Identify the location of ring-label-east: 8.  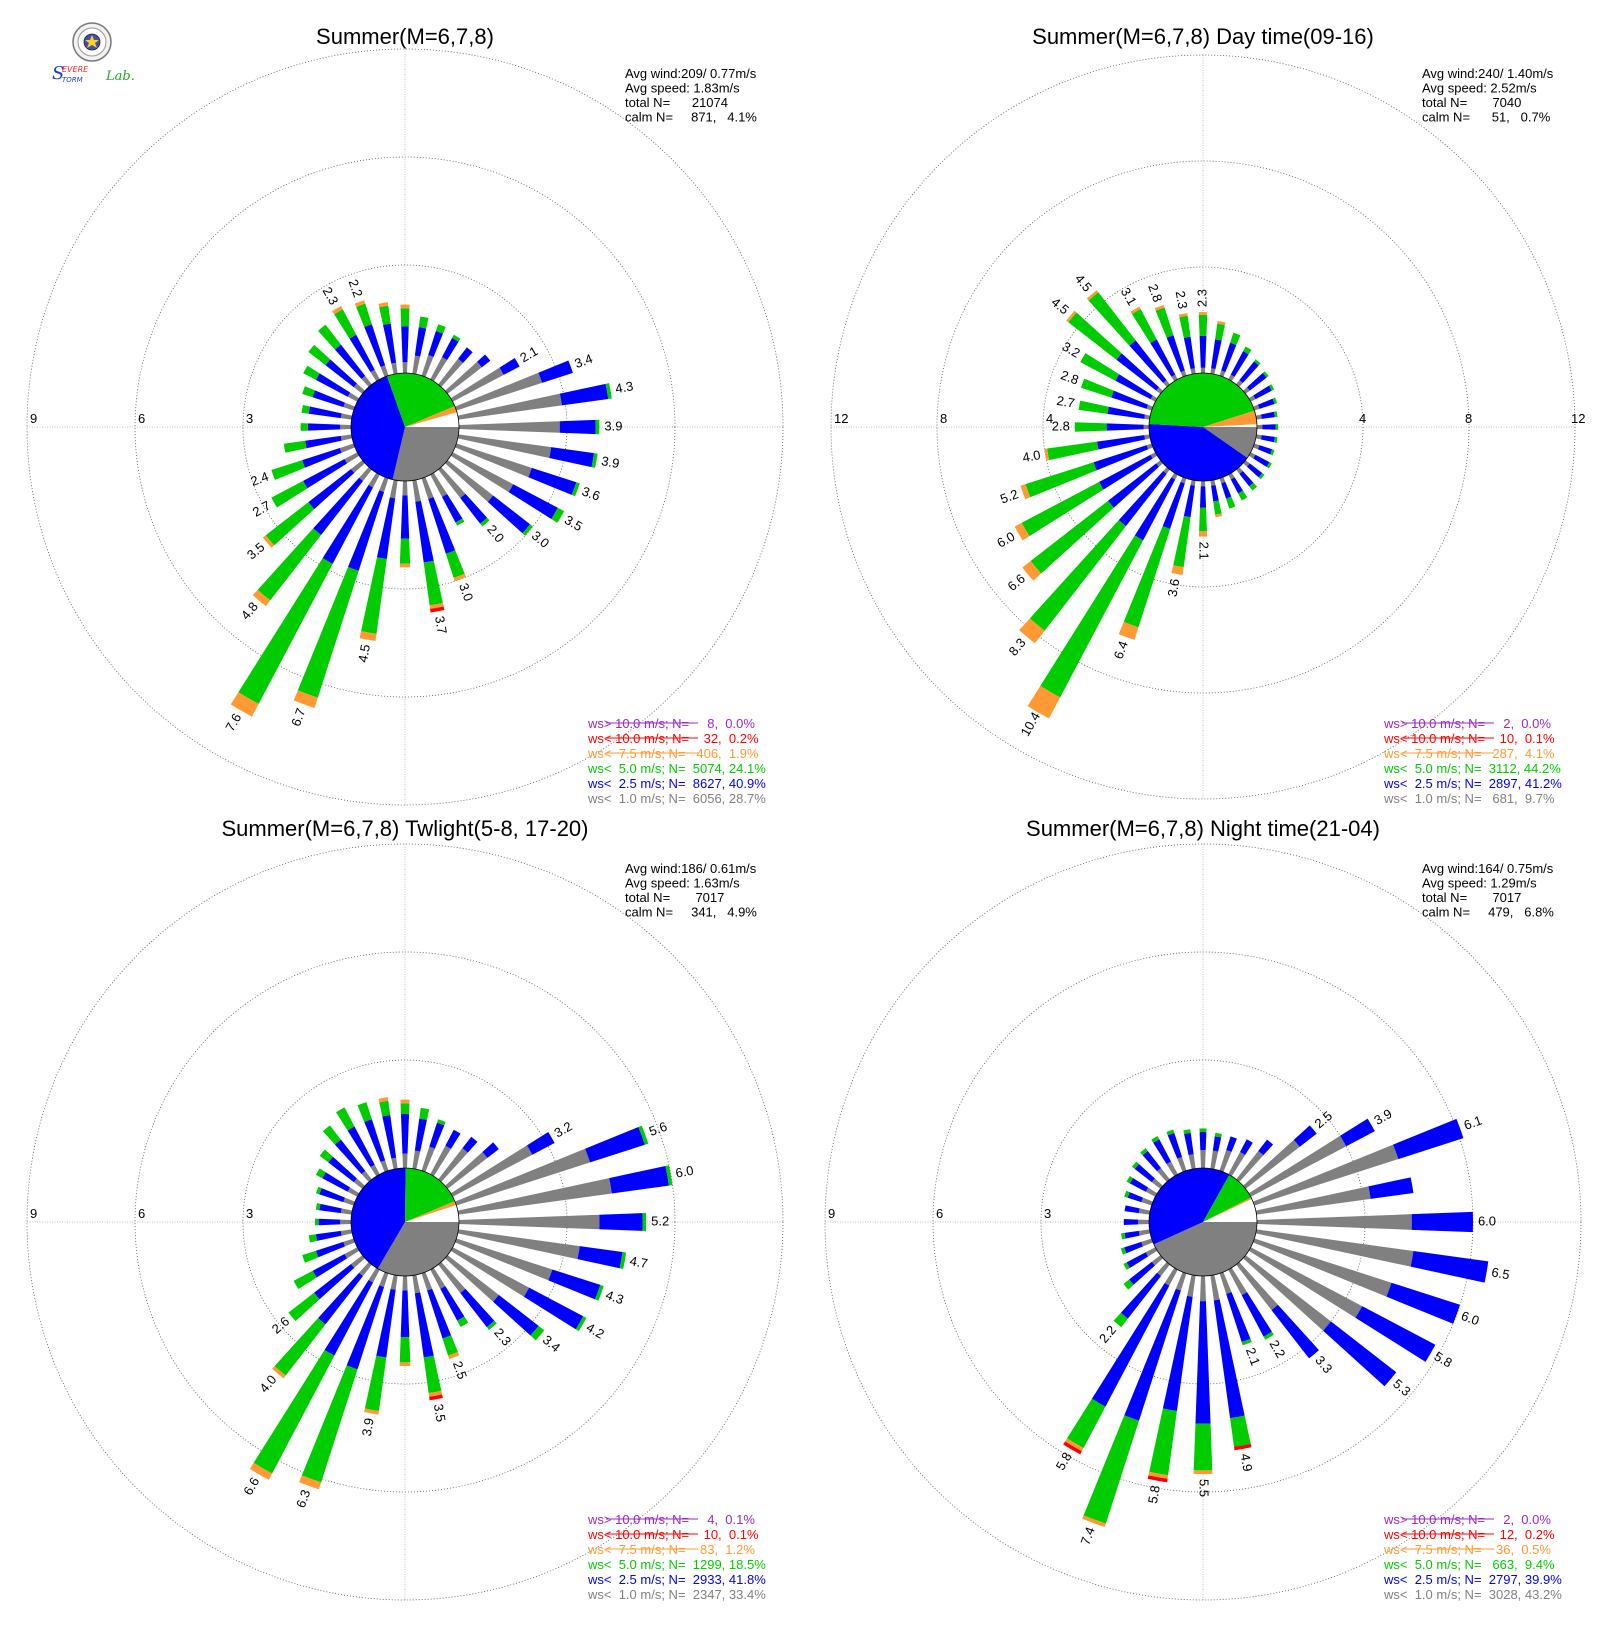
(1468, 418).